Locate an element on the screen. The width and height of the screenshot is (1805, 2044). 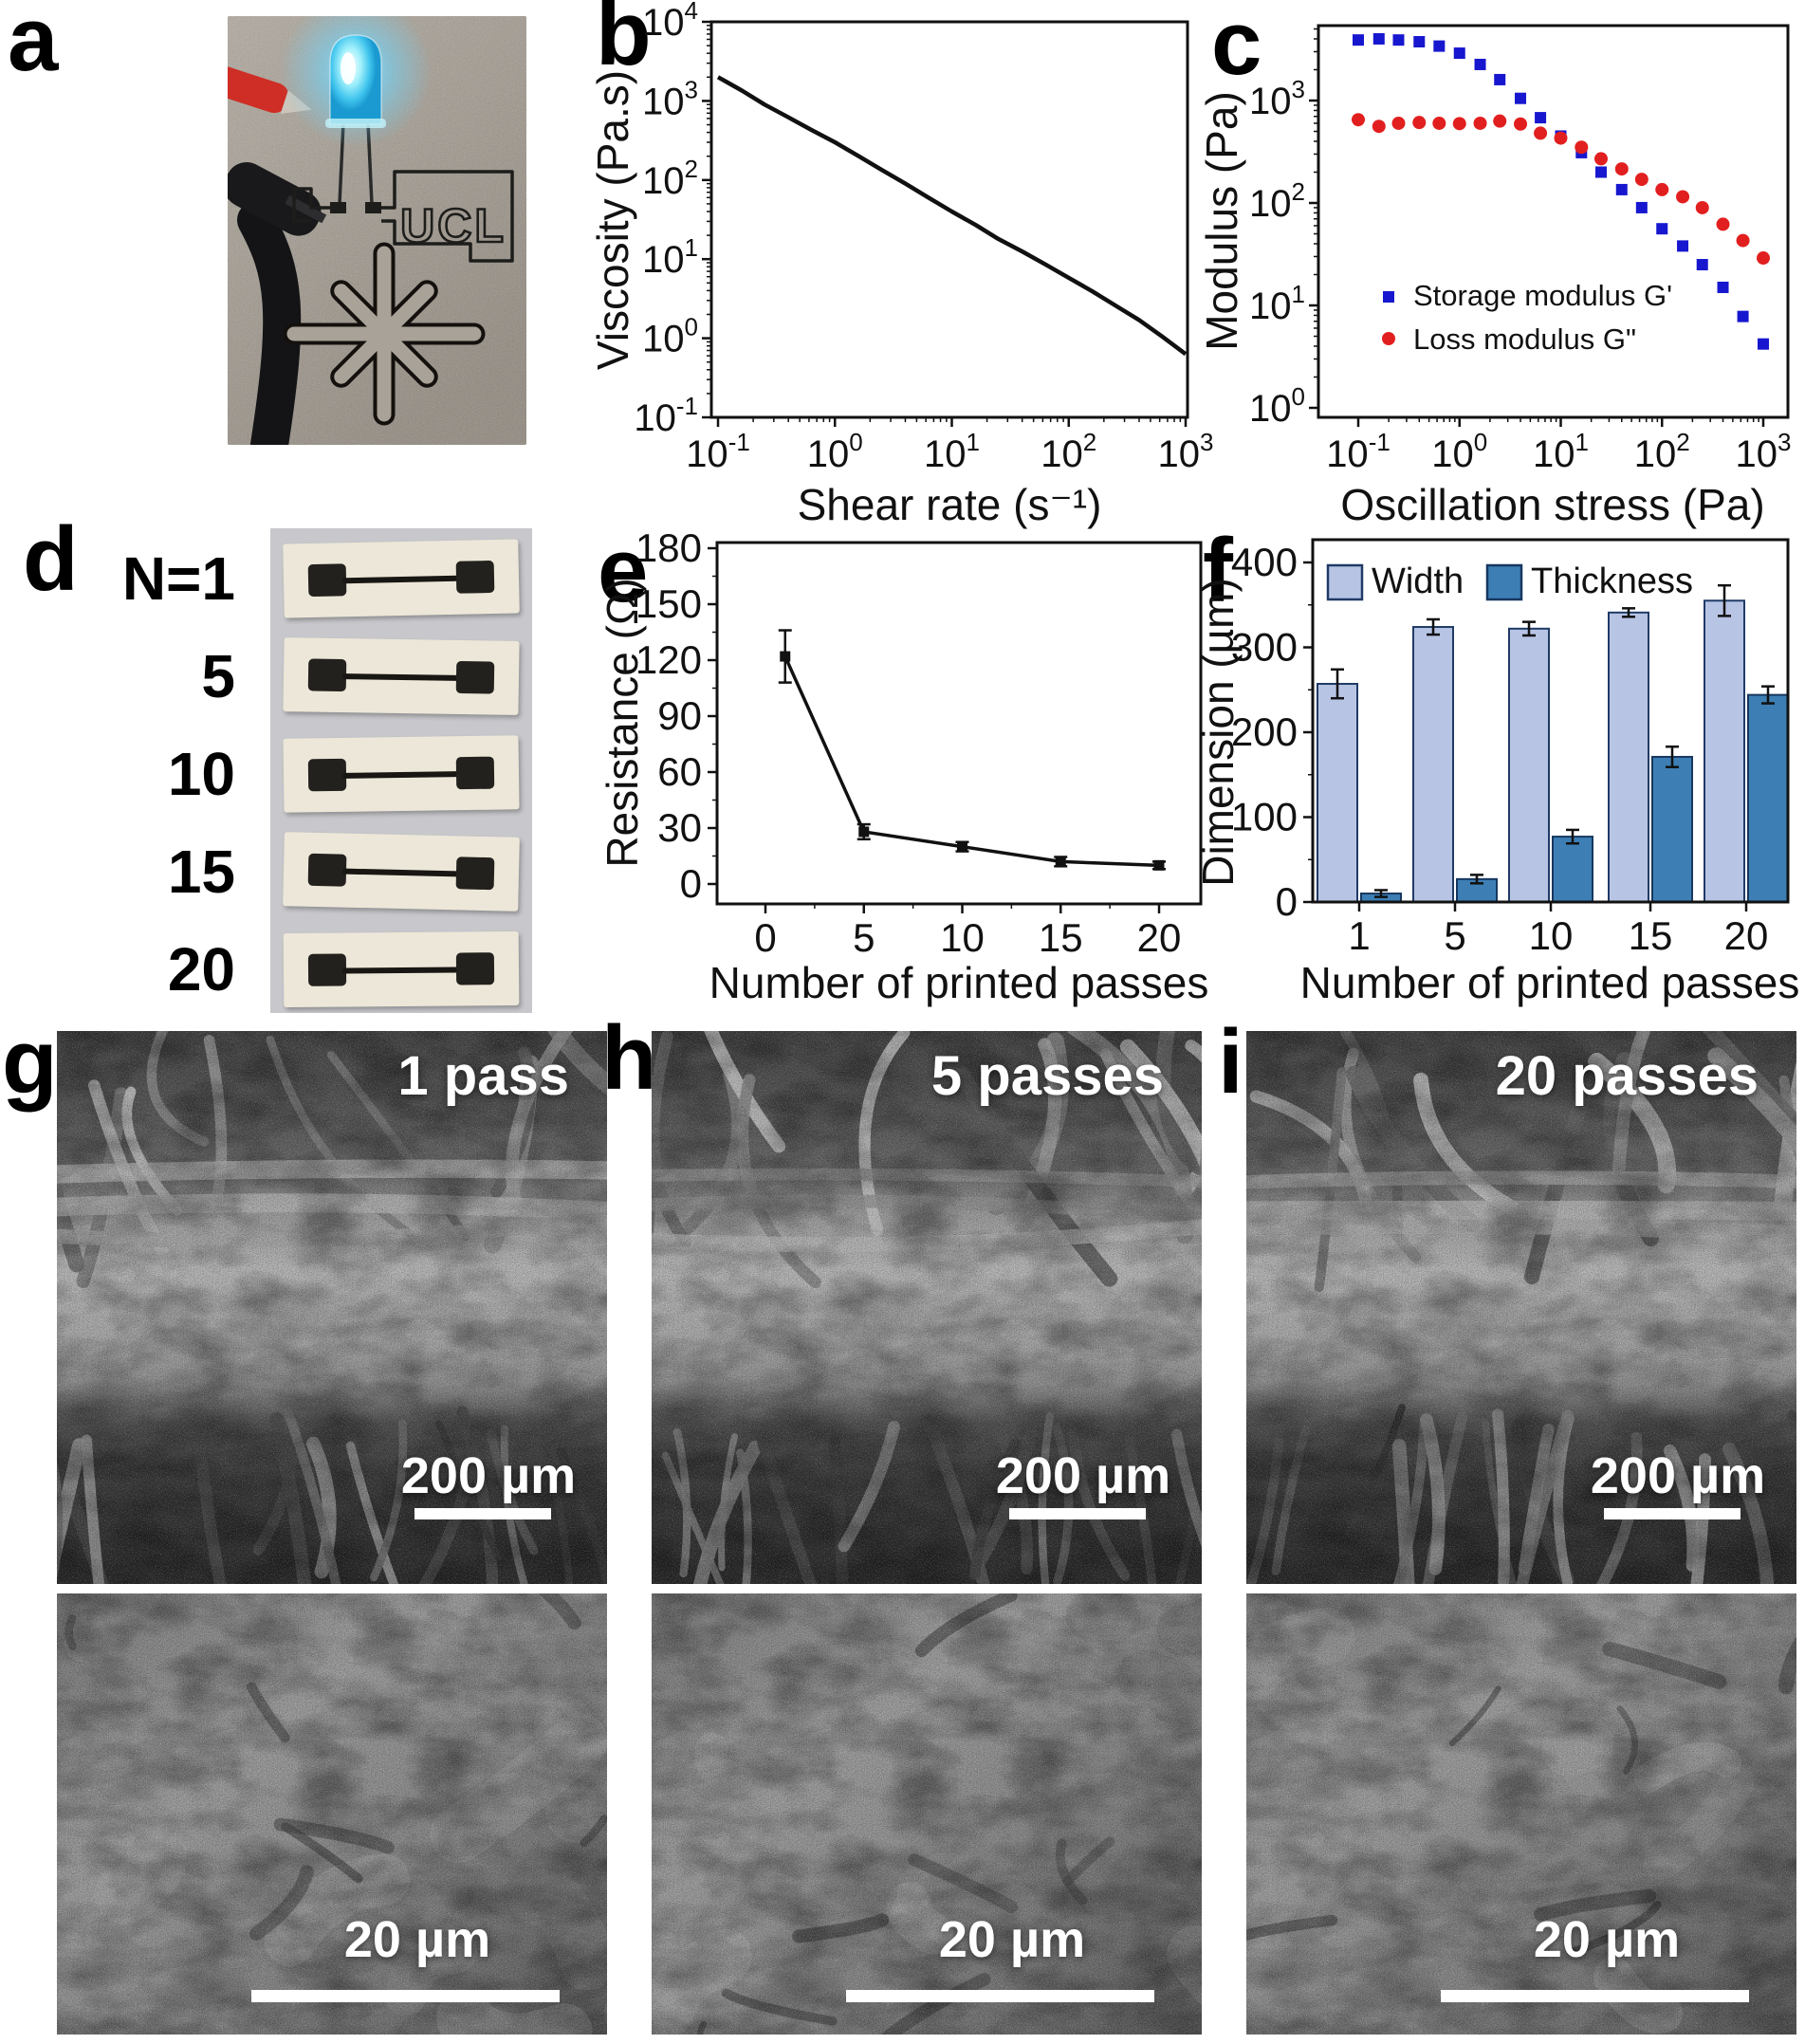
svg-text: Number of printed passes is located at coordinates (1550, 983).